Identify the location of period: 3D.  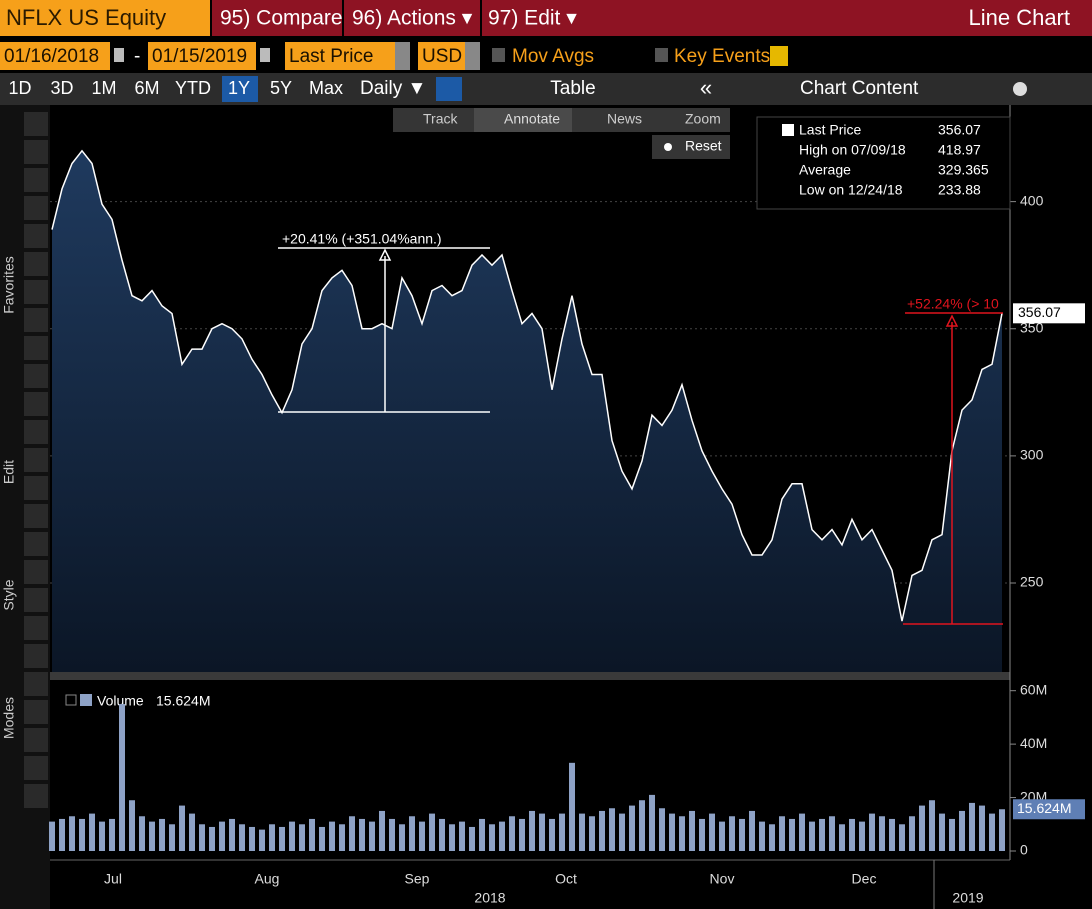
(61, 88).